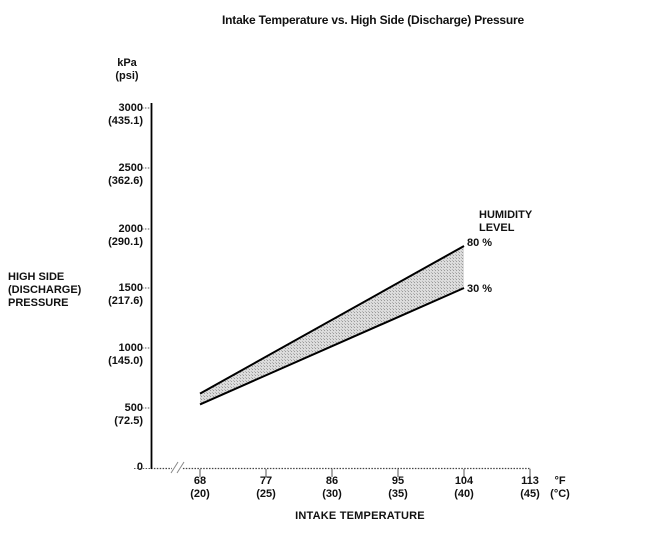  Describe the element at coordinates (127, 76) in the screenshot. I see `y-axis-unit-secondary: (psi)` at that location.